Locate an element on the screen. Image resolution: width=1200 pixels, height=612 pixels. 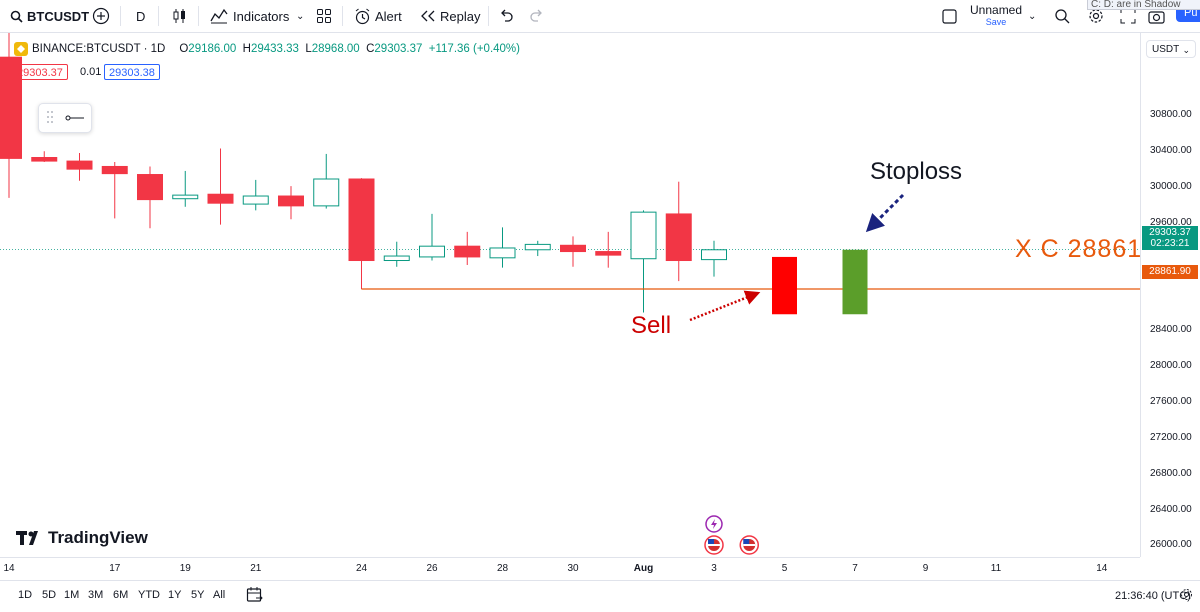
layout-name-button: Unnamed Save is located at coordinates (996, 15).